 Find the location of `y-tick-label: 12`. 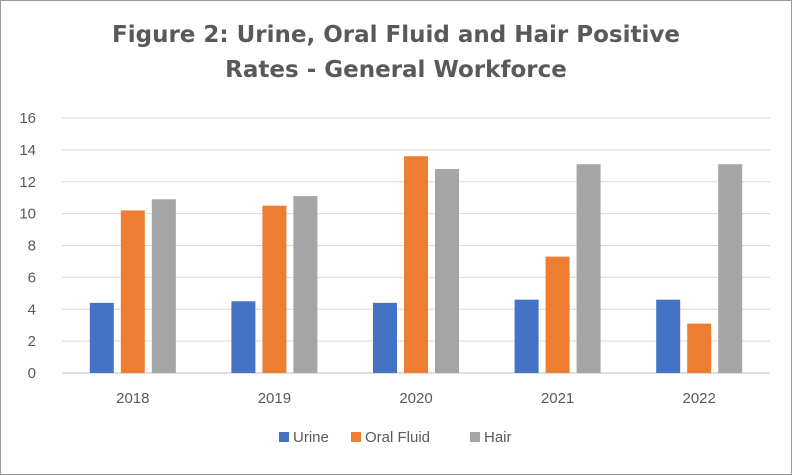

y-tick-label: 12 is located at coordinates (27, 182).